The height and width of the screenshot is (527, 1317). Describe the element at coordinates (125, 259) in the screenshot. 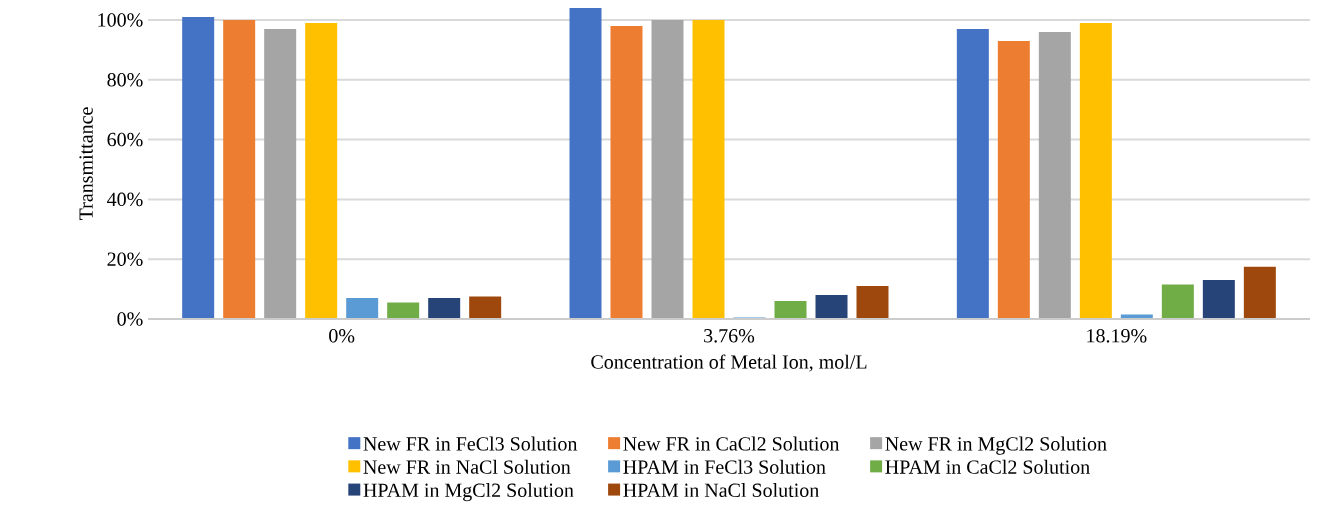

I see `y-tick-label: 20%` at that location.